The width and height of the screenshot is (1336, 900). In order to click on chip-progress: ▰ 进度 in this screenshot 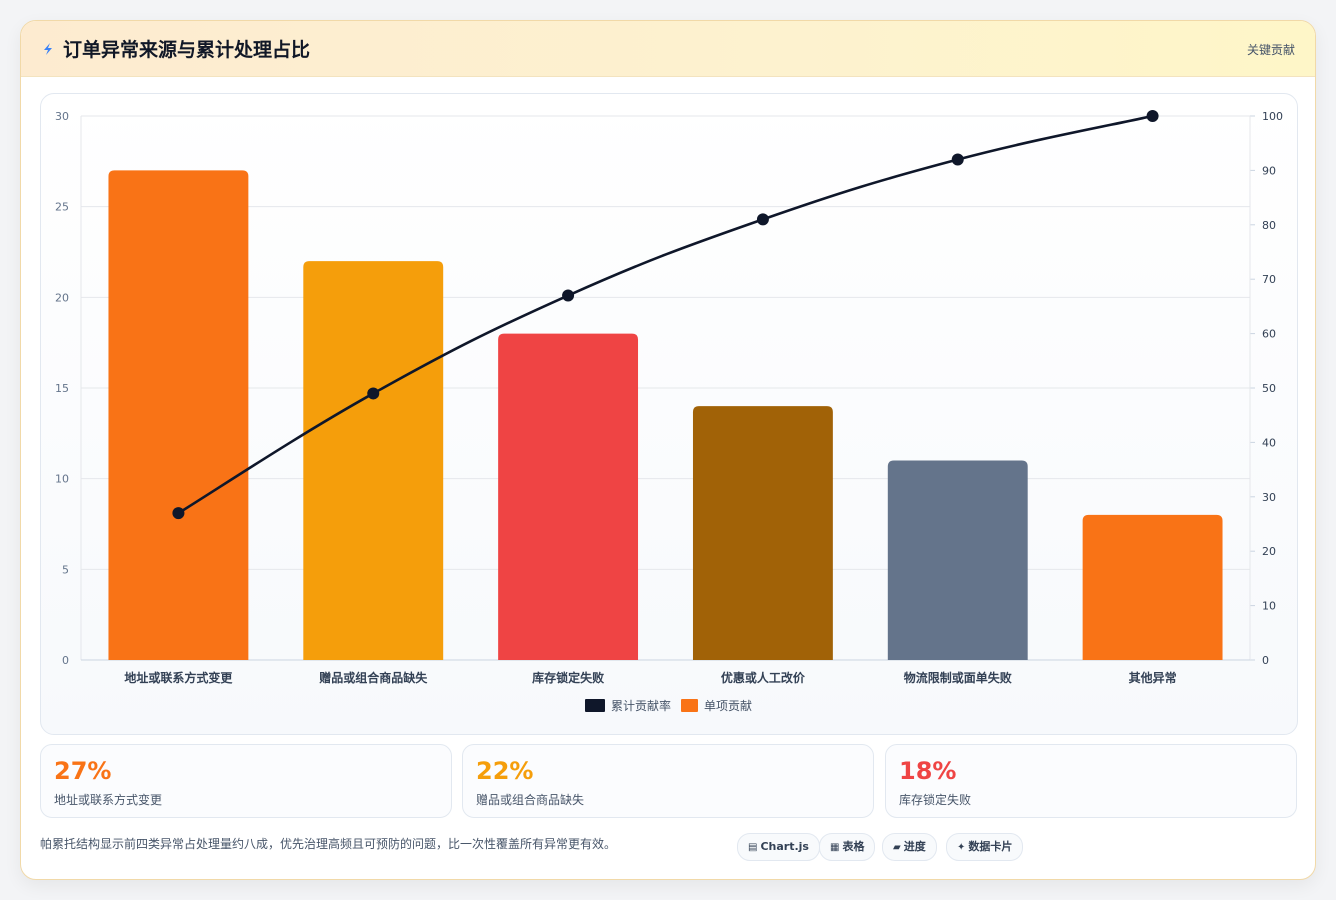, I will do `click(909, 847)`.